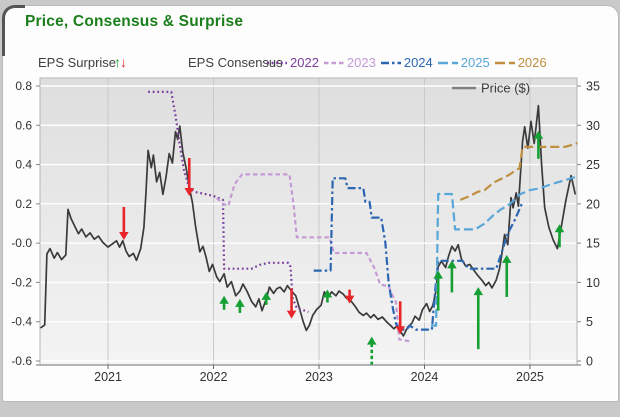 Image resolution: width=620 pixels, height=417 pixels. I want to click on legend-year-item-2022: 2022, so click(292, 62).